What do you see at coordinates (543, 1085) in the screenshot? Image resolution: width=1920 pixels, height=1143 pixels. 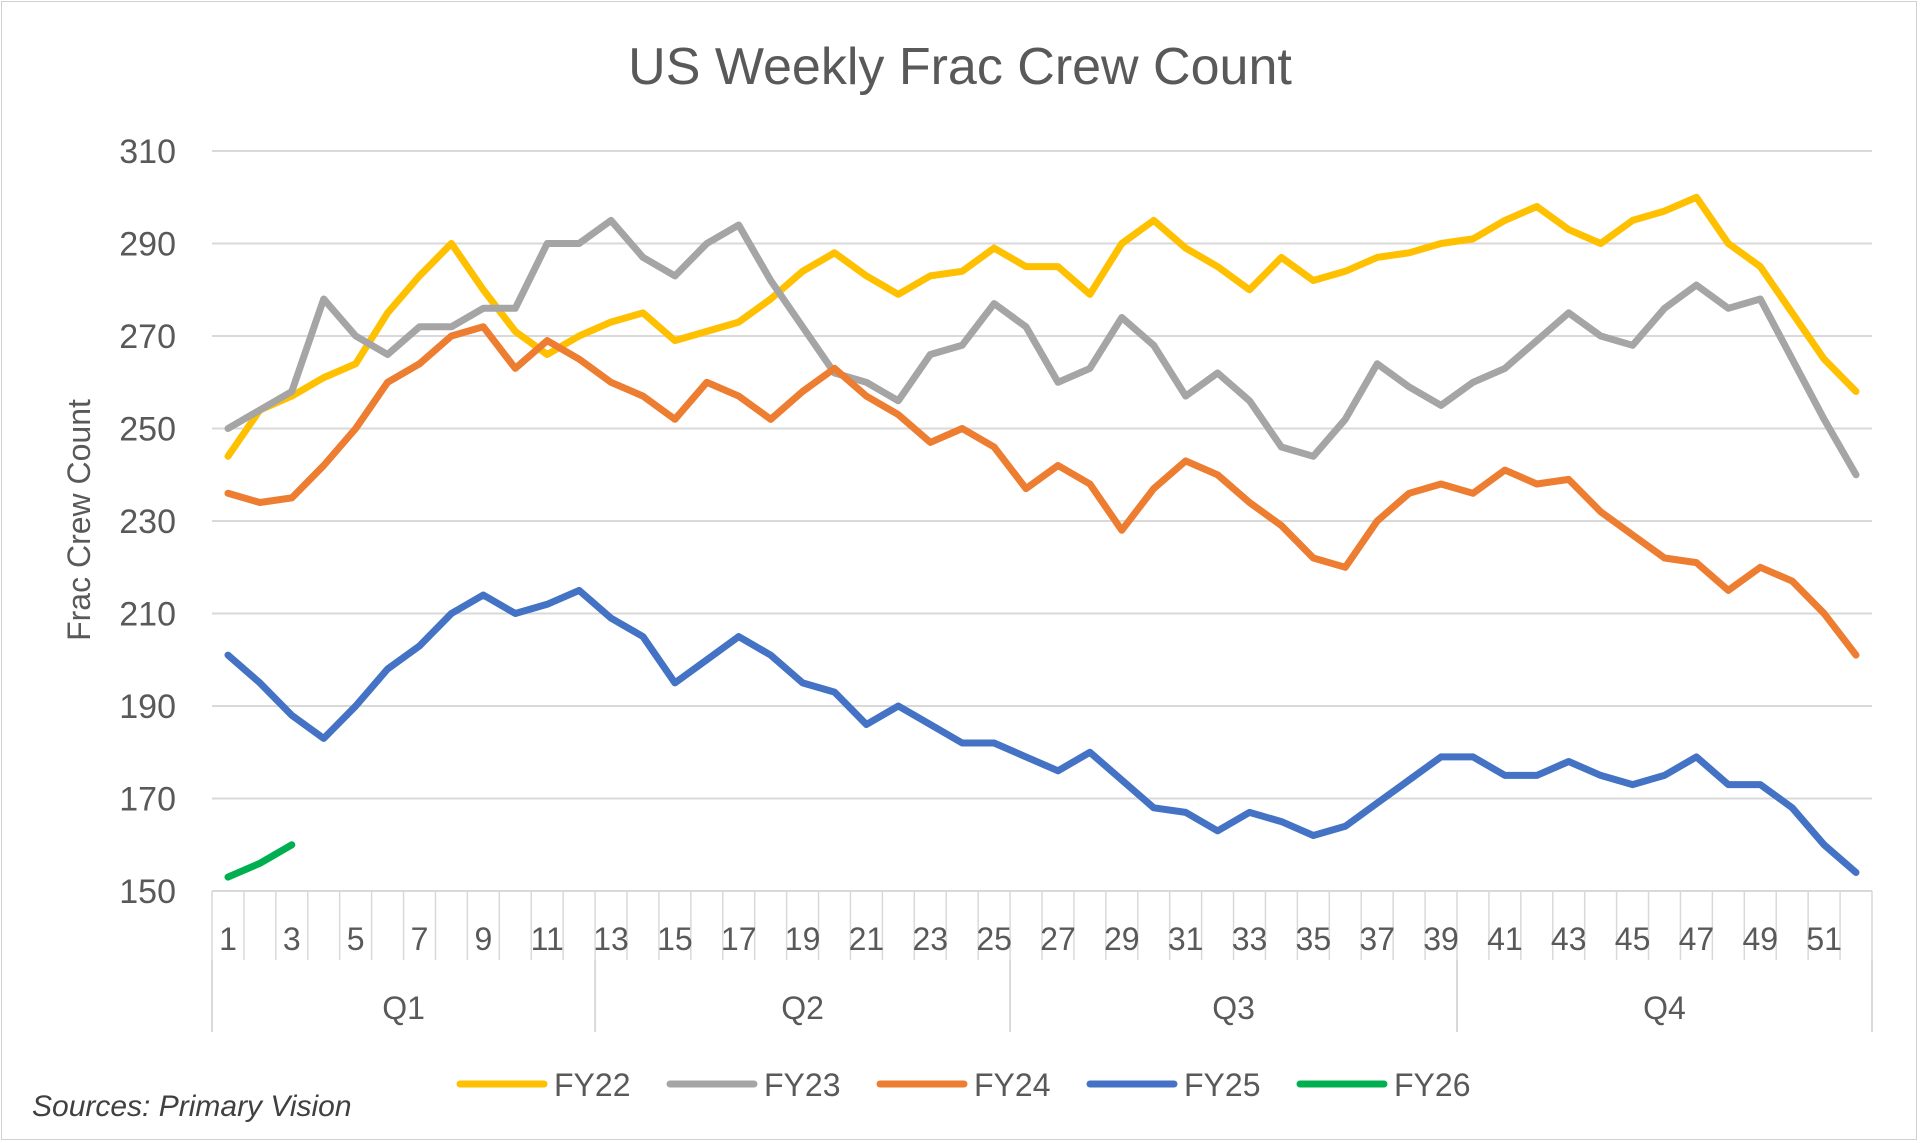 I see `legend-item-fy22: FY22` at bounding box center [543, 1085].